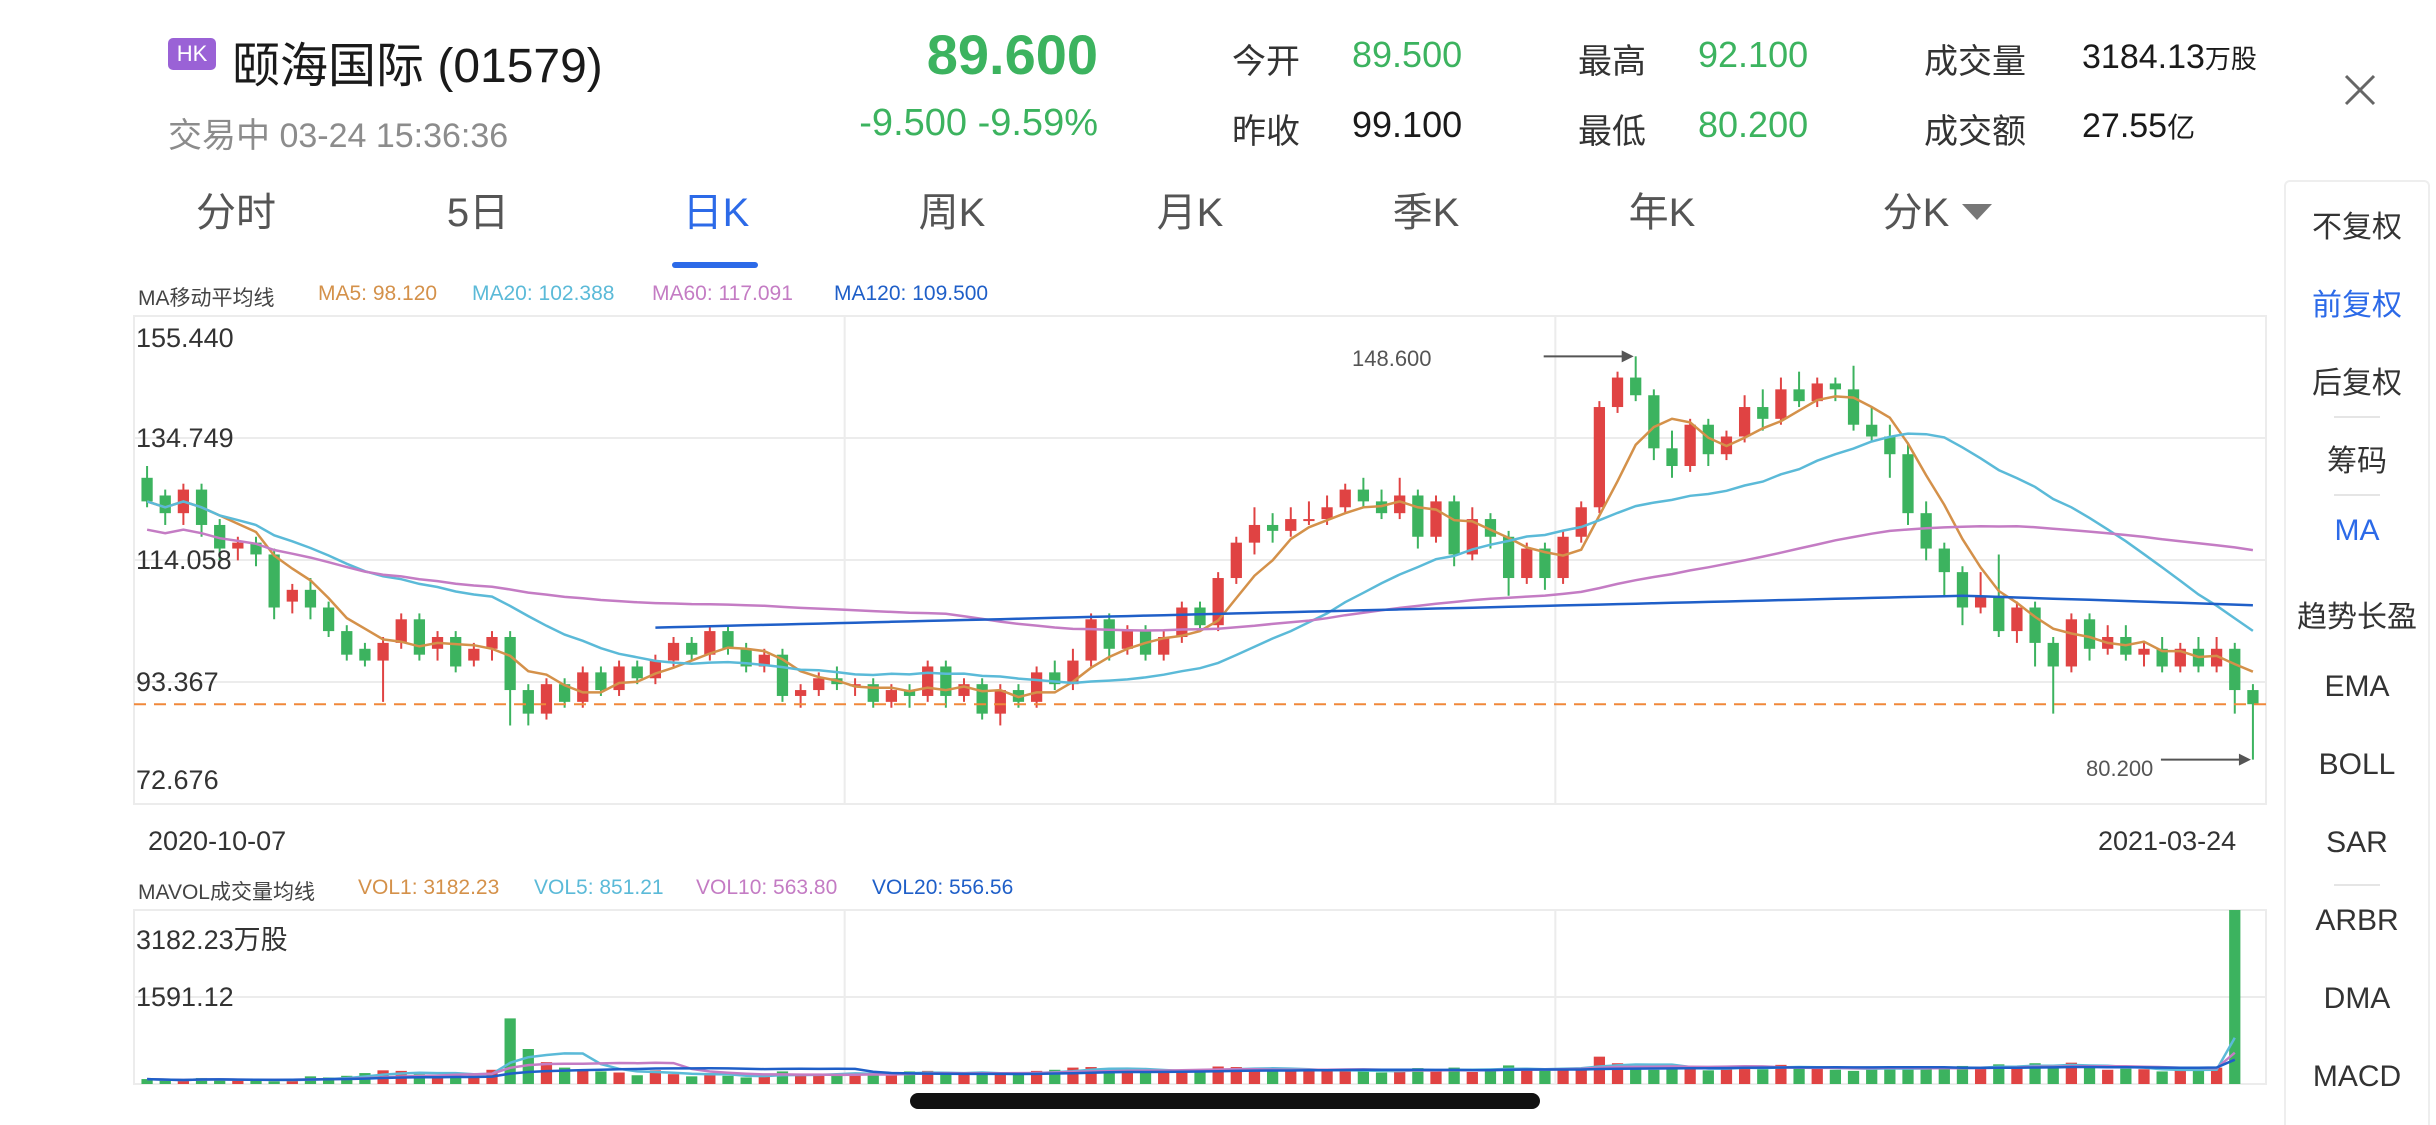  What do you see at coordinates (206, 298) in the screenshot?
I see `ma-legend-title: MA移动平均线` at bounding box center [206, 298].